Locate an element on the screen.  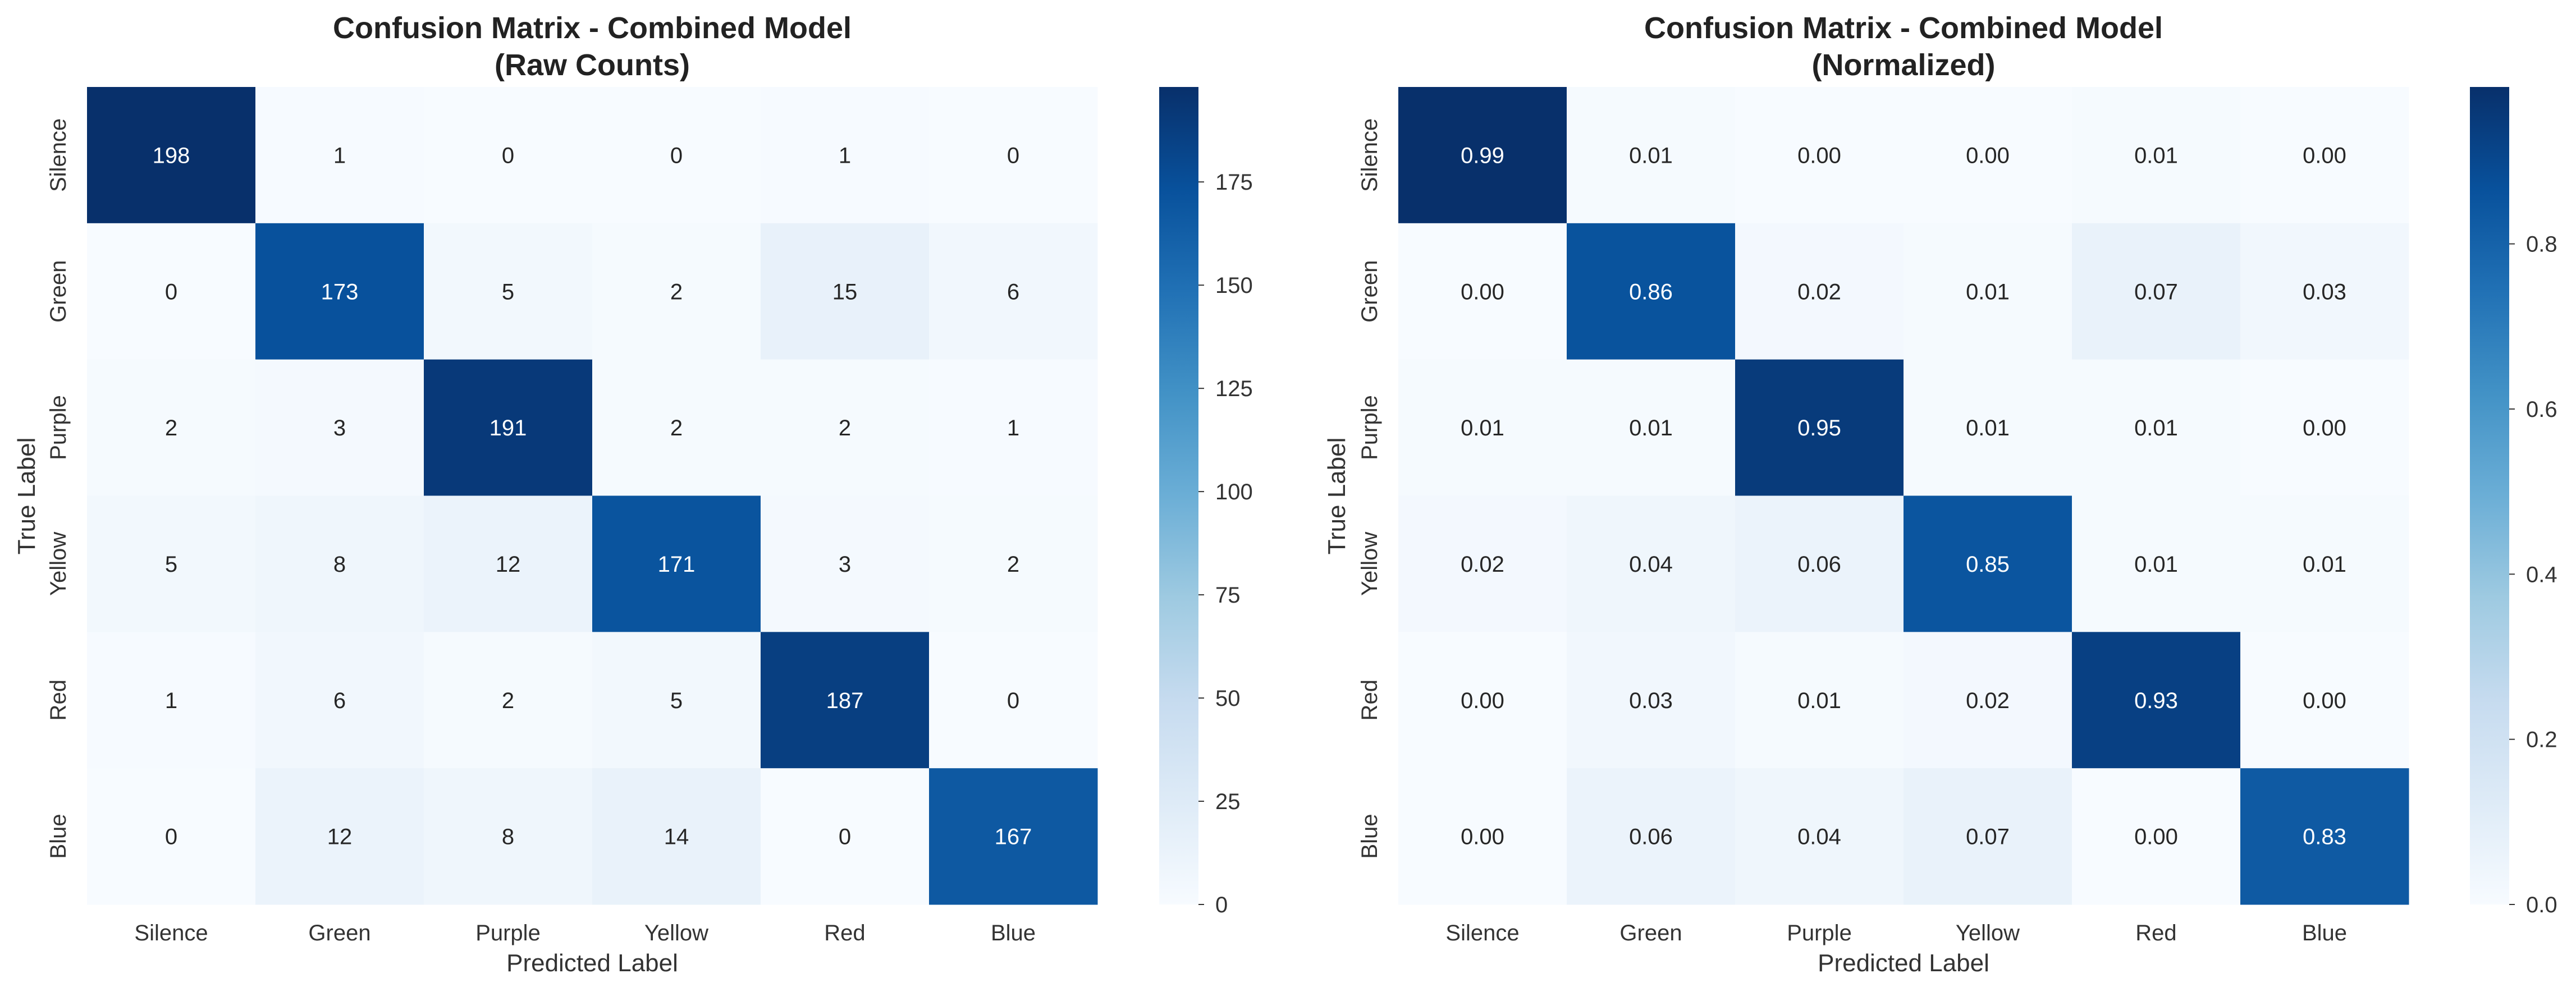
cell-value-label: 12 is located at coordinates (340, 837).